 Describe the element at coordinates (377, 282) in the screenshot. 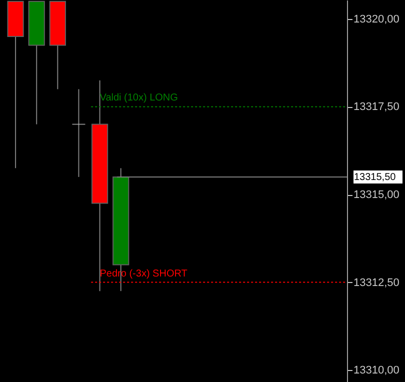

I see `y-tick-label: 13312,50` at that location.